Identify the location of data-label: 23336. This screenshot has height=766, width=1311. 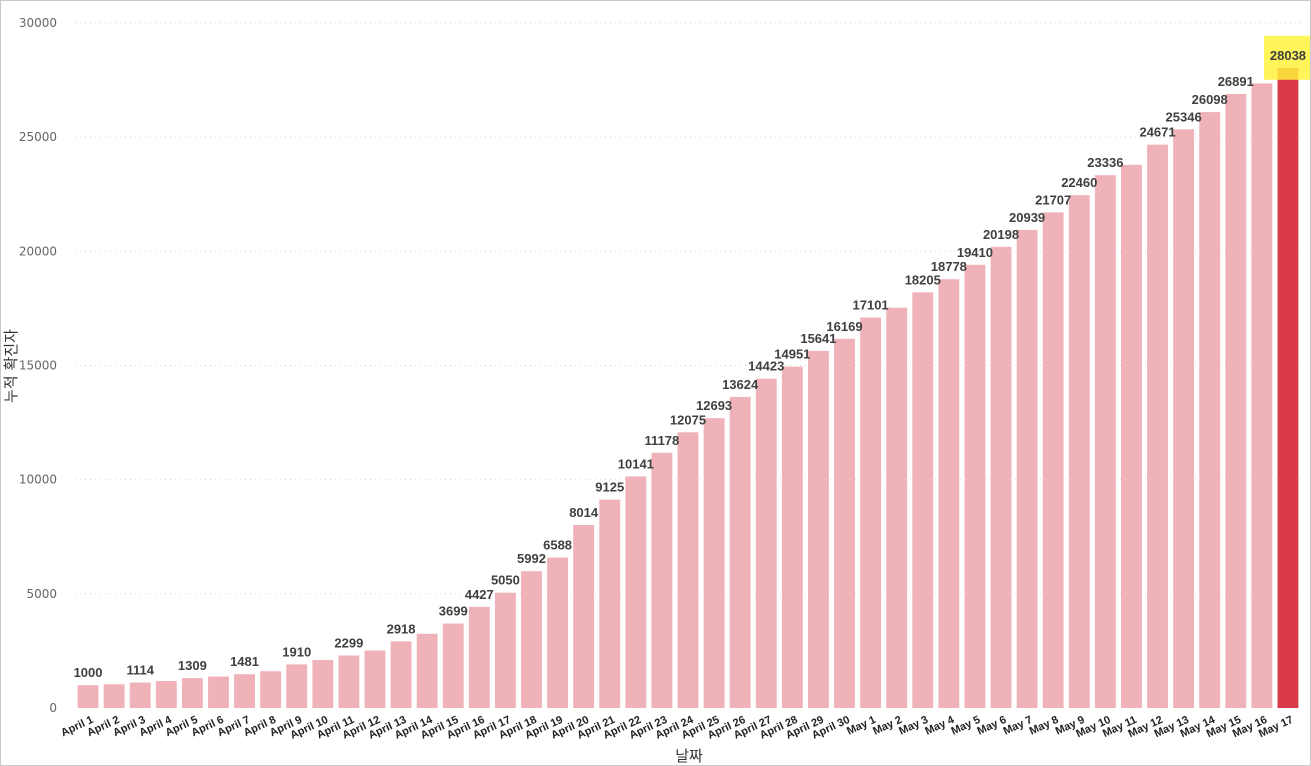
(1105, 162).